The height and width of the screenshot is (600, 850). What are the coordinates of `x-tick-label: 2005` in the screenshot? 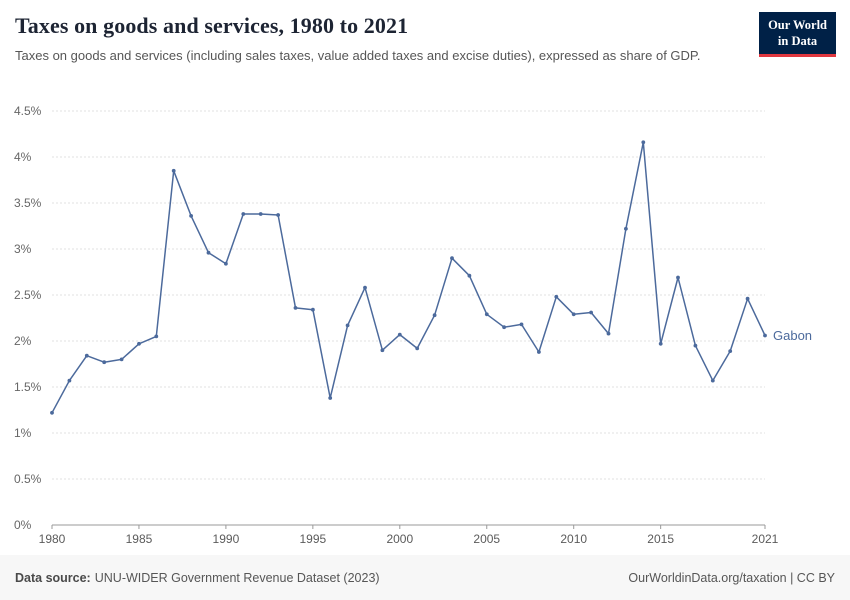 It's located at (486, 539).